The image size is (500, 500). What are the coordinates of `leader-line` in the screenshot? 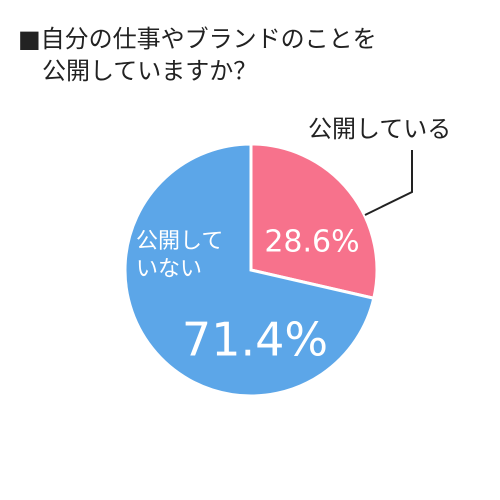 It's located at (388, 183).